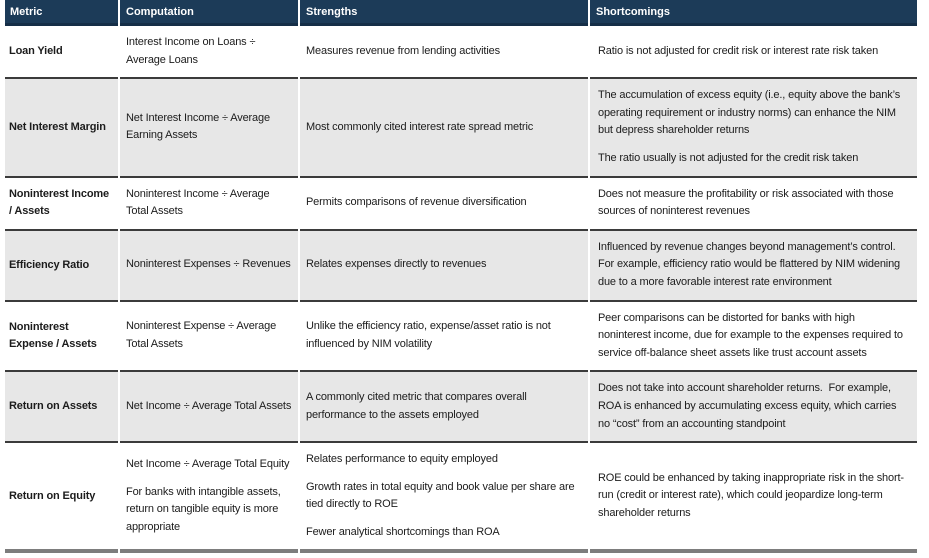 Image resolution: width=929 pixels, height=558 pixels. I want to click on column-header-computation: Computation, so click(209, 13).